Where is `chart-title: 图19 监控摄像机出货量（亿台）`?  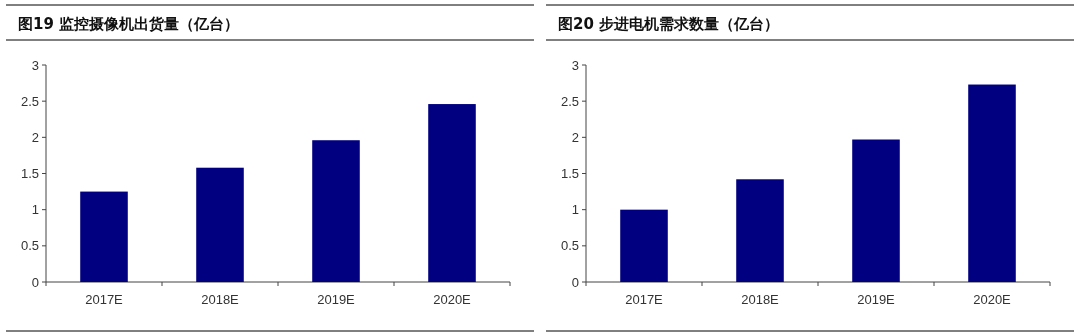
chart-title: 图19 监控摄像机出货量（亿台） is located at coordinates (129, 24).